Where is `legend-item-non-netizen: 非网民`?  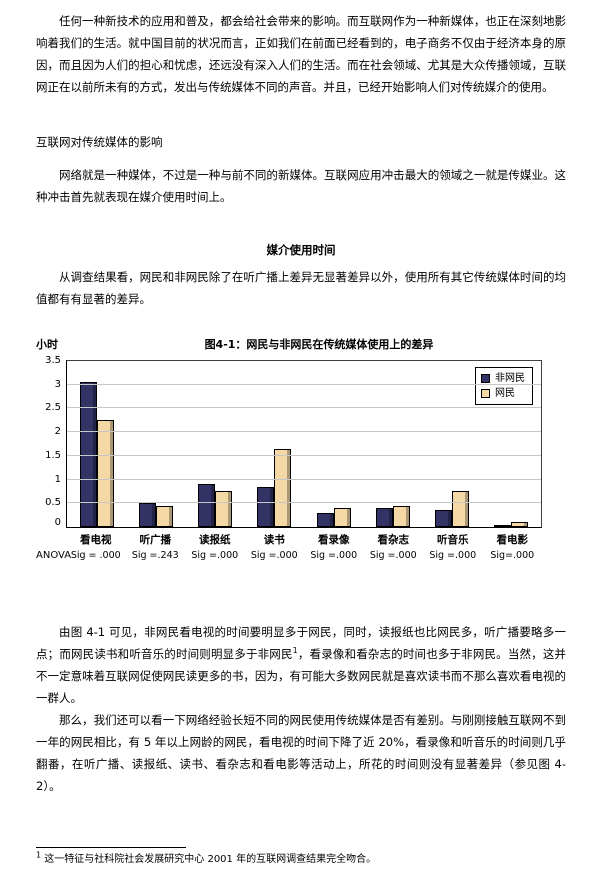
legend-item-non-netizen: 非网民 is located at coordinates (503, 378).